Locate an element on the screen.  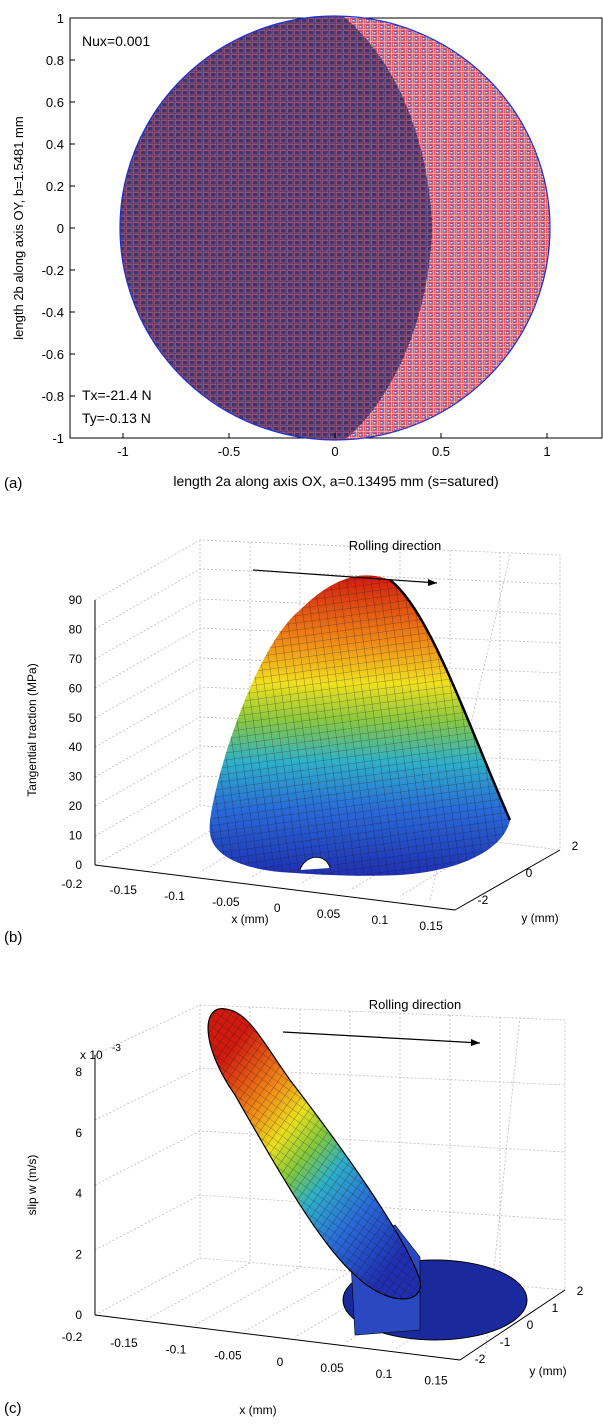
x-tick-label-b: 0.15 is located at coordinates (431, 926).